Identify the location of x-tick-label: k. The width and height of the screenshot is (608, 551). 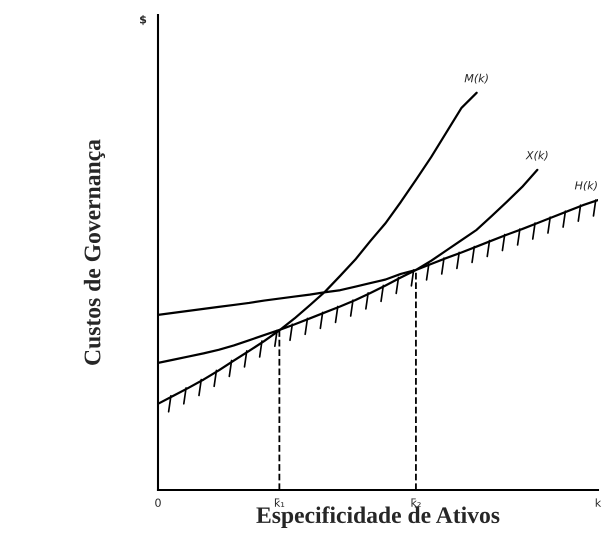
(599, 502).